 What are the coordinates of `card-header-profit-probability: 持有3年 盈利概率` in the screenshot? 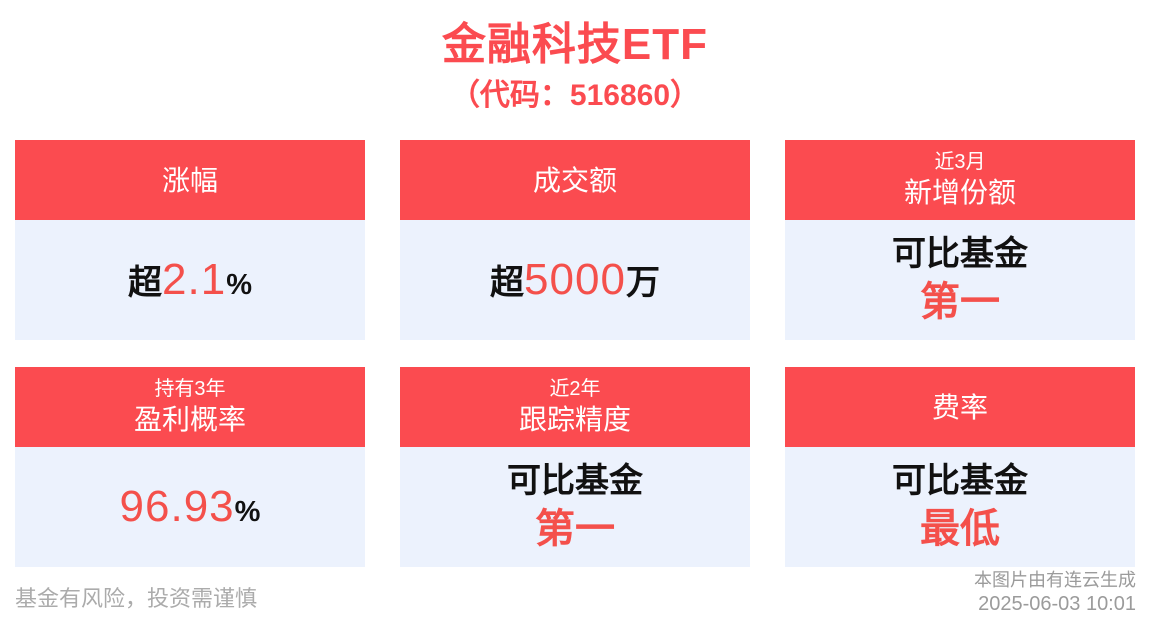 It's located at (190, 407).